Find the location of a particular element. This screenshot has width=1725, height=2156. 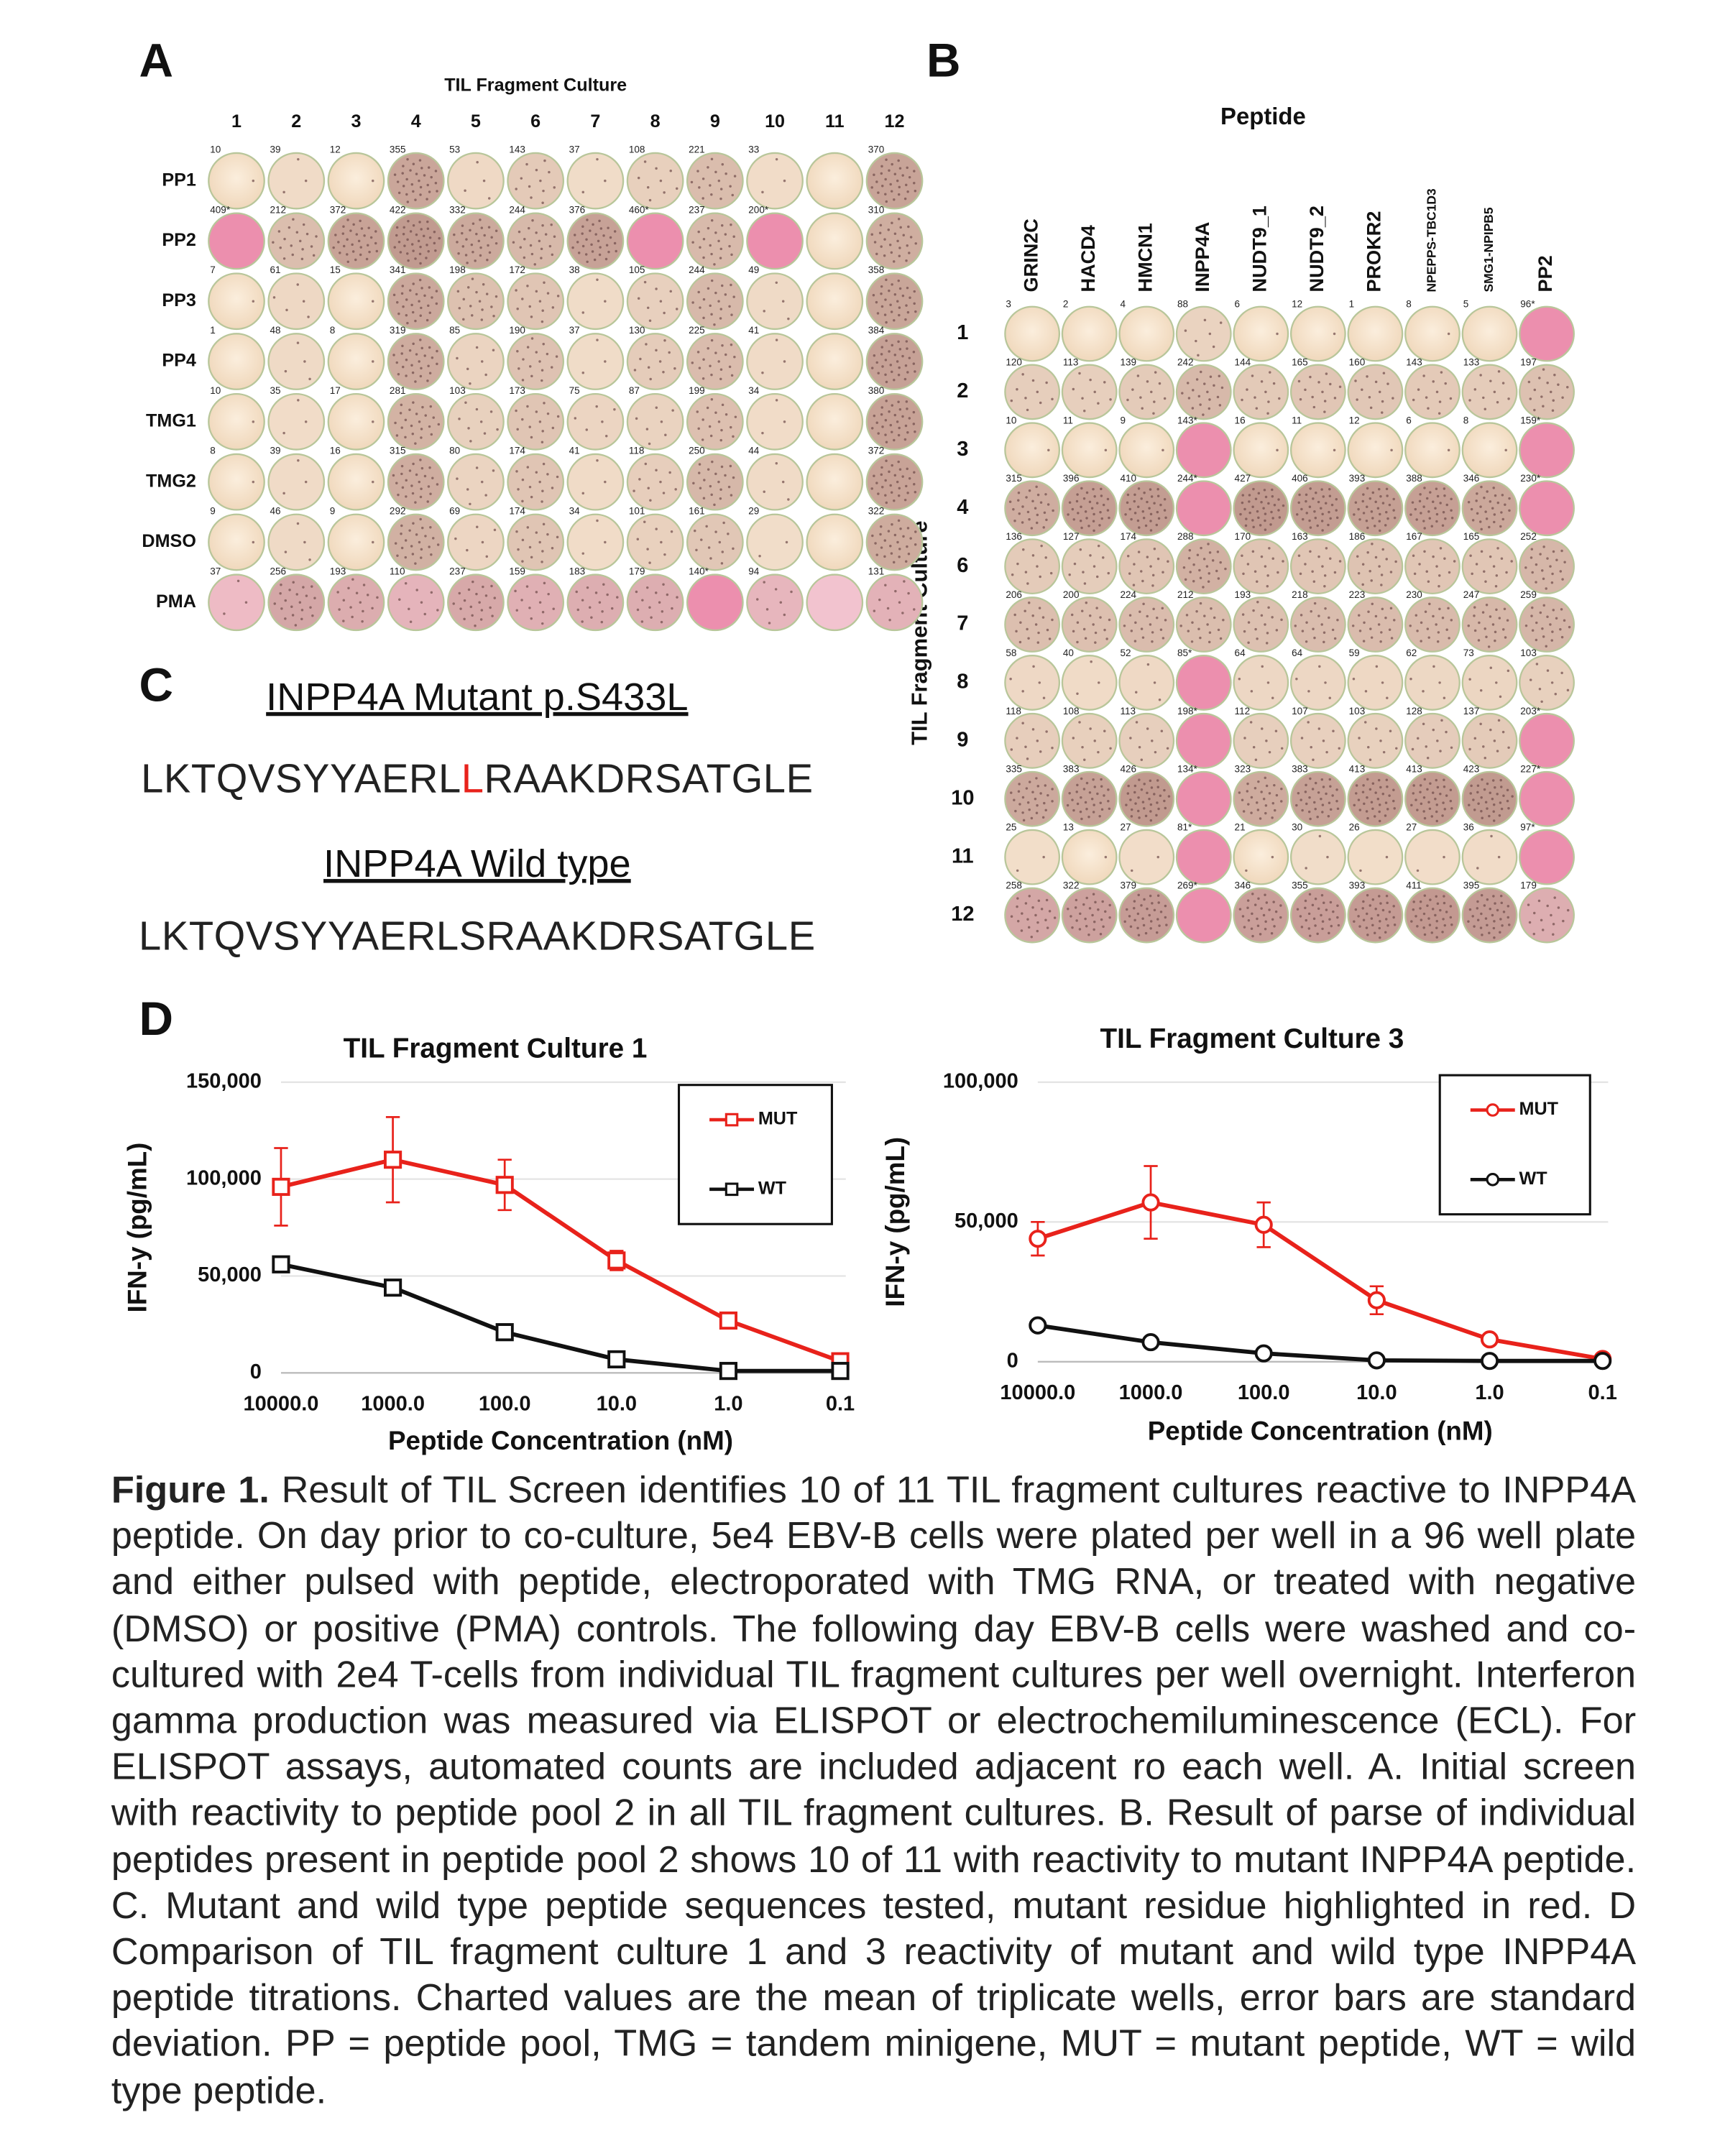

column-label: GRIN2C is located at coordinates (1030, 255).